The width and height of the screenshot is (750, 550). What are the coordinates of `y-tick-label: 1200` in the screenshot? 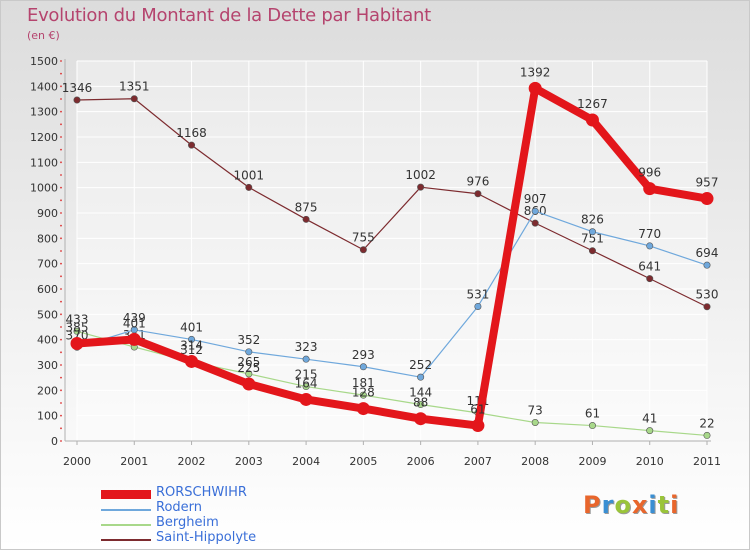 It's located at (44, 137).